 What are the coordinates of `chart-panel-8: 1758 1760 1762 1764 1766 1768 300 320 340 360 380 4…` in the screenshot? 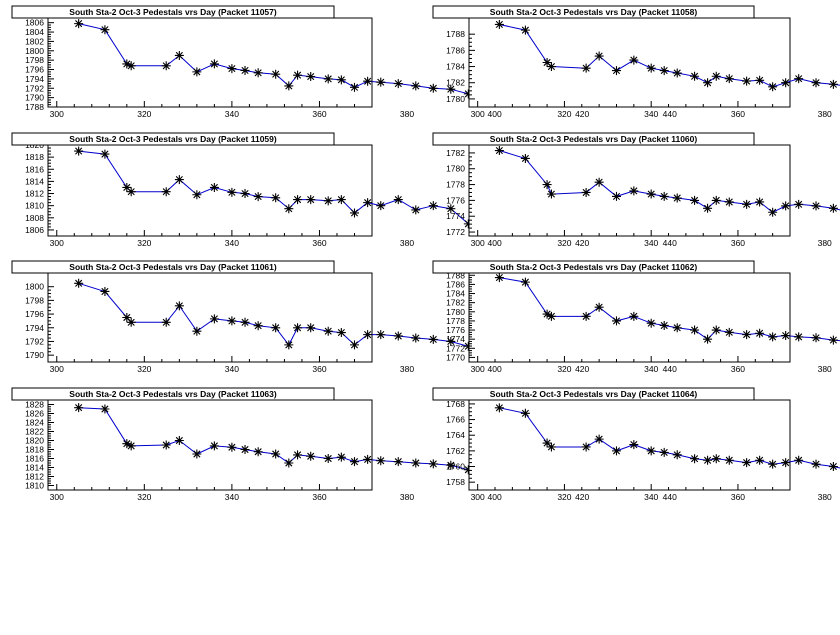 It's located at (636, 444).